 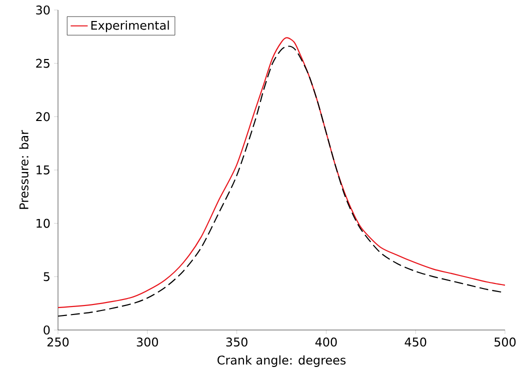 What do you see at coordinates (43, 10) in the screenshot?
I see `y-tick-label: 30` at bounding box center [43, 10].